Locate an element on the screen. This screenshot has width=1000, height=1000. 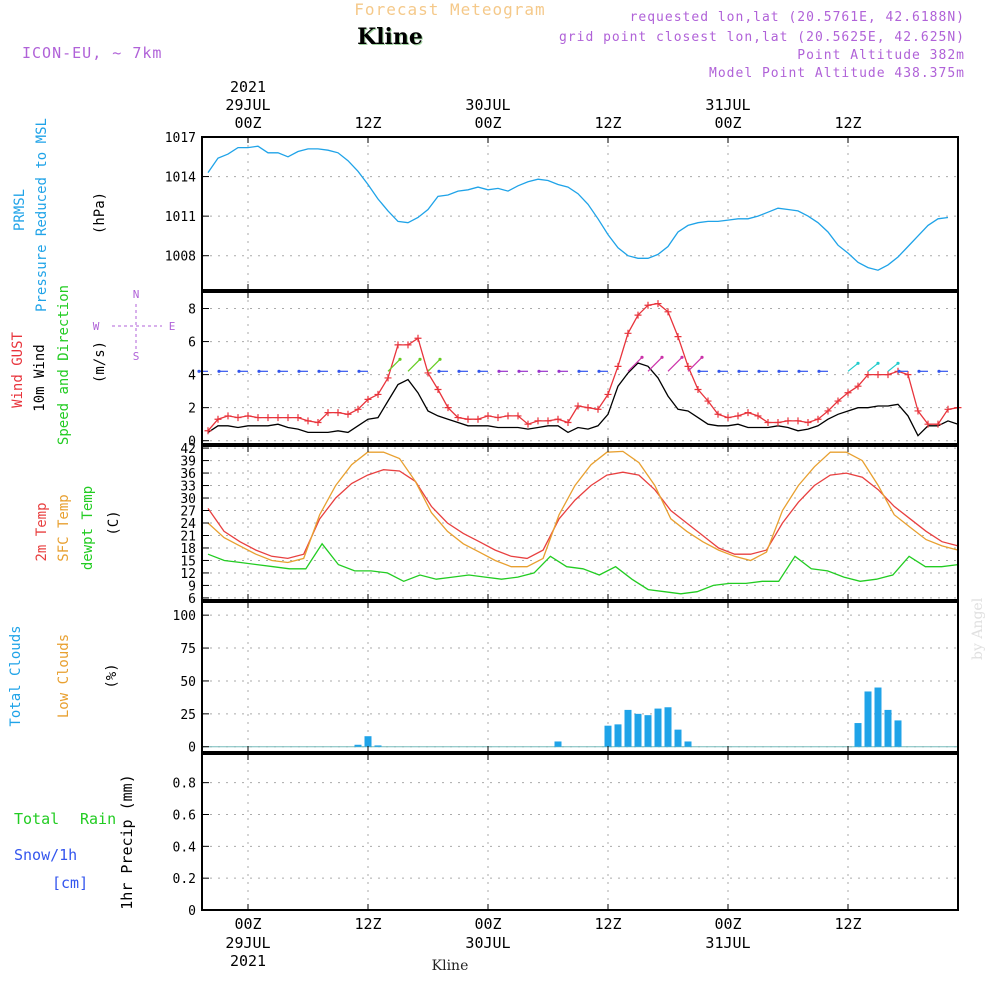
y-tick-label: 0.6 is located at coordinates (184, 815).